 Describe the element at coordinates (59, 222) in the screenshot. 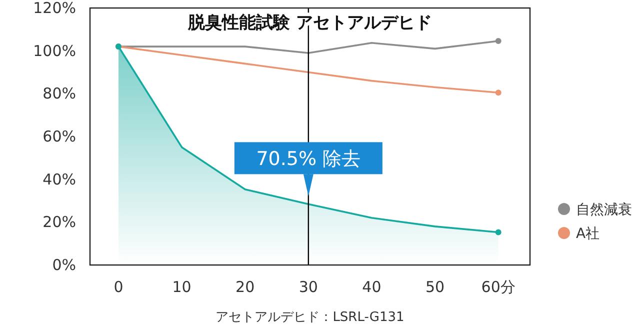

I see `y-tick-label: 20%` at that location.